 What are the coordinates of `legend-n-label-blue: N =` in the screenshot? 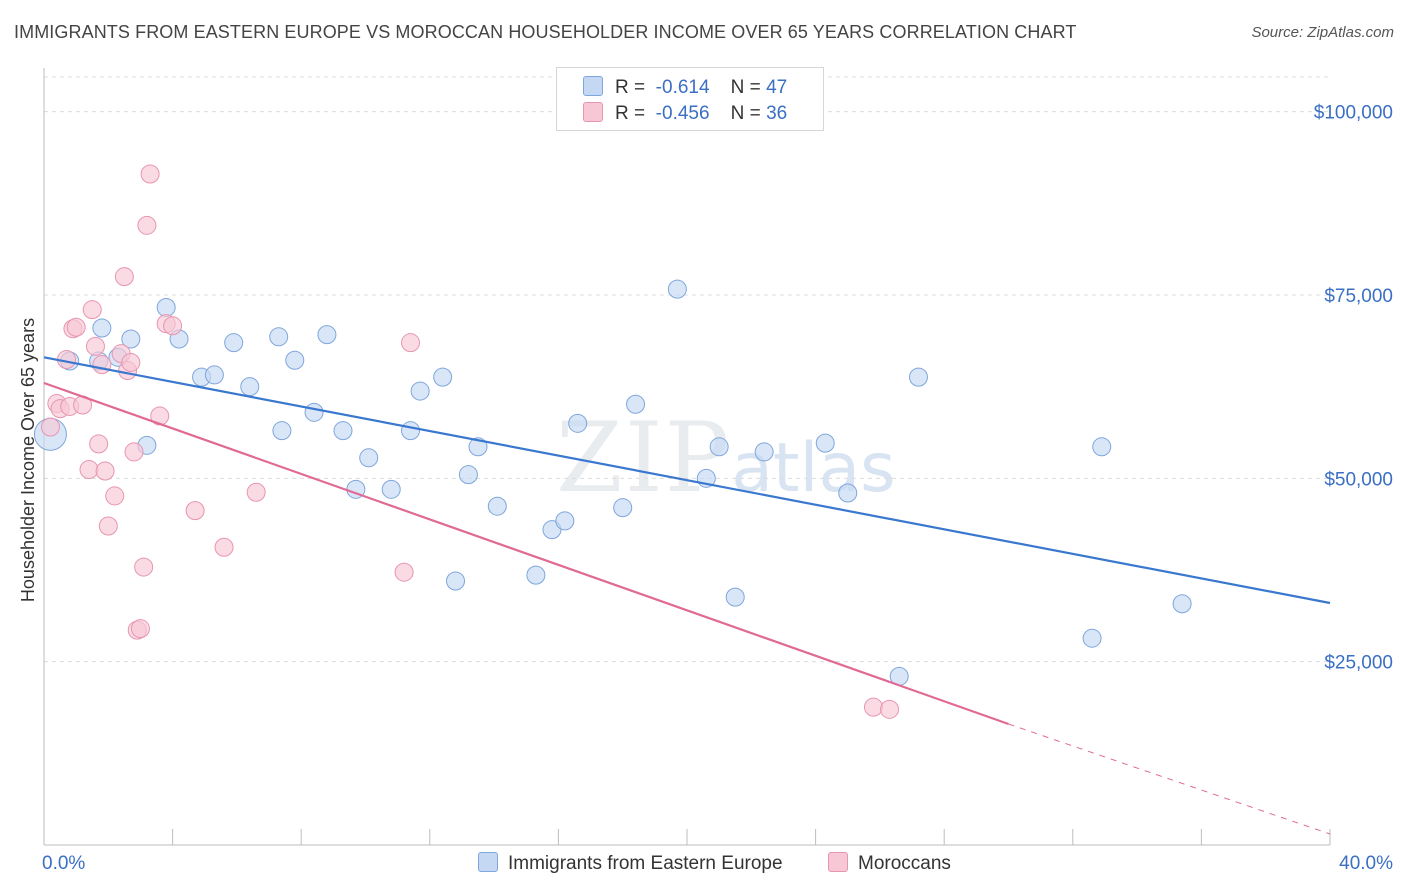 It's located at (745, 87).